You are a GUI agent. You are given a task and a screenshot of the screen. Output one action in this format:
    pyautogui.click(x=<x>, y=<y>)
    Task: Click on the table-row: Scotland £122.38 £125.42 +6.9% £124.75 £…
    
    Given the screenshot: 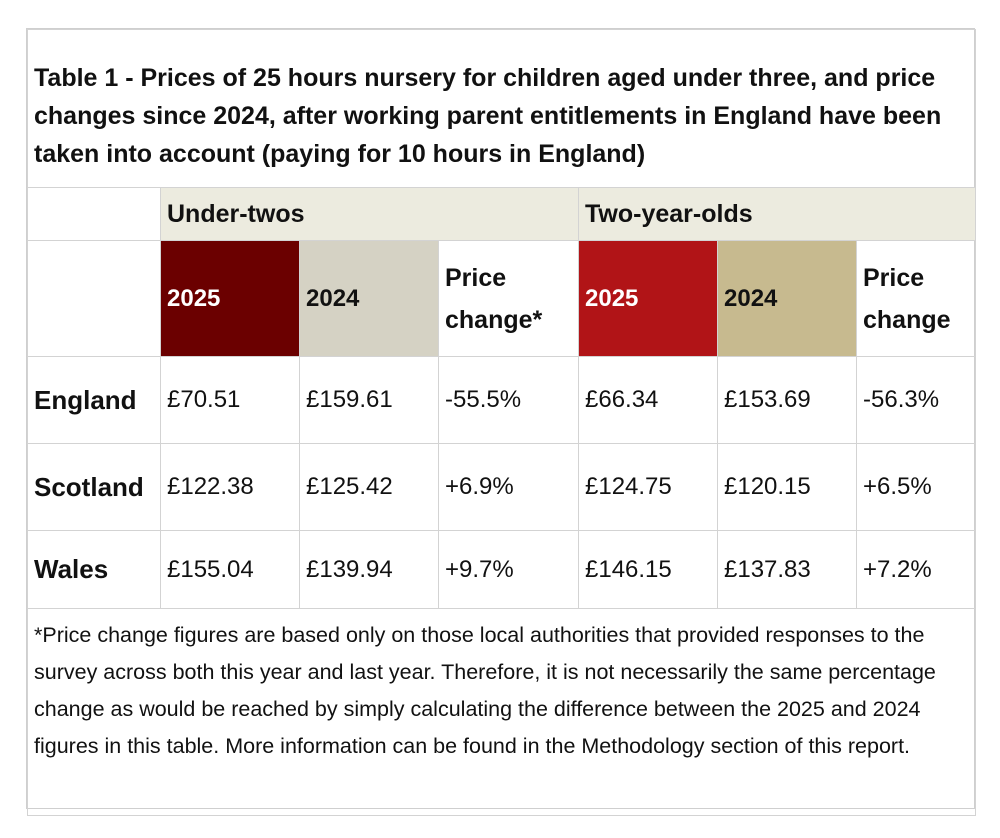 What is the action you would take?
    pyautogui.click(x=502, y=487)
    